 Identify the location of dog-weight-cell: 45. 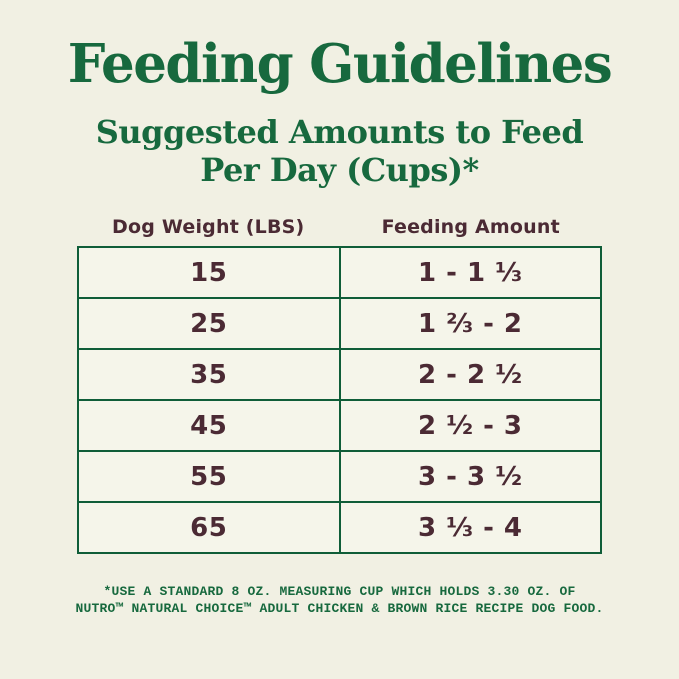
(209, 425).